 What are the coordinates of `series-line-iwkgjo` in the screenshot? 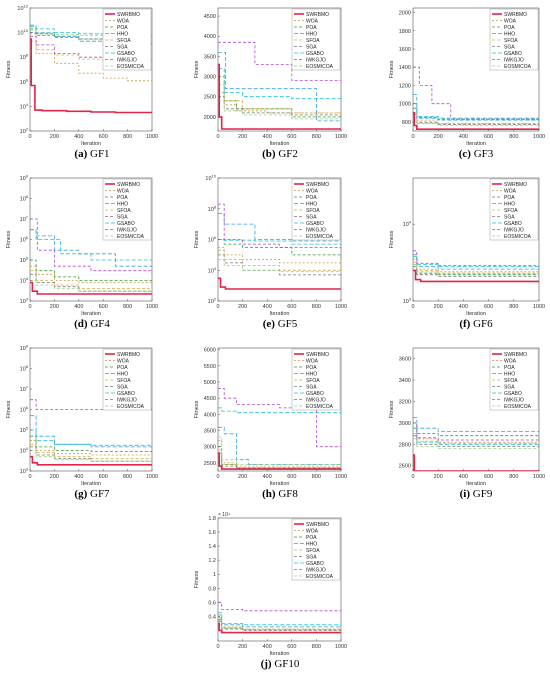 It's located at (279, 418).